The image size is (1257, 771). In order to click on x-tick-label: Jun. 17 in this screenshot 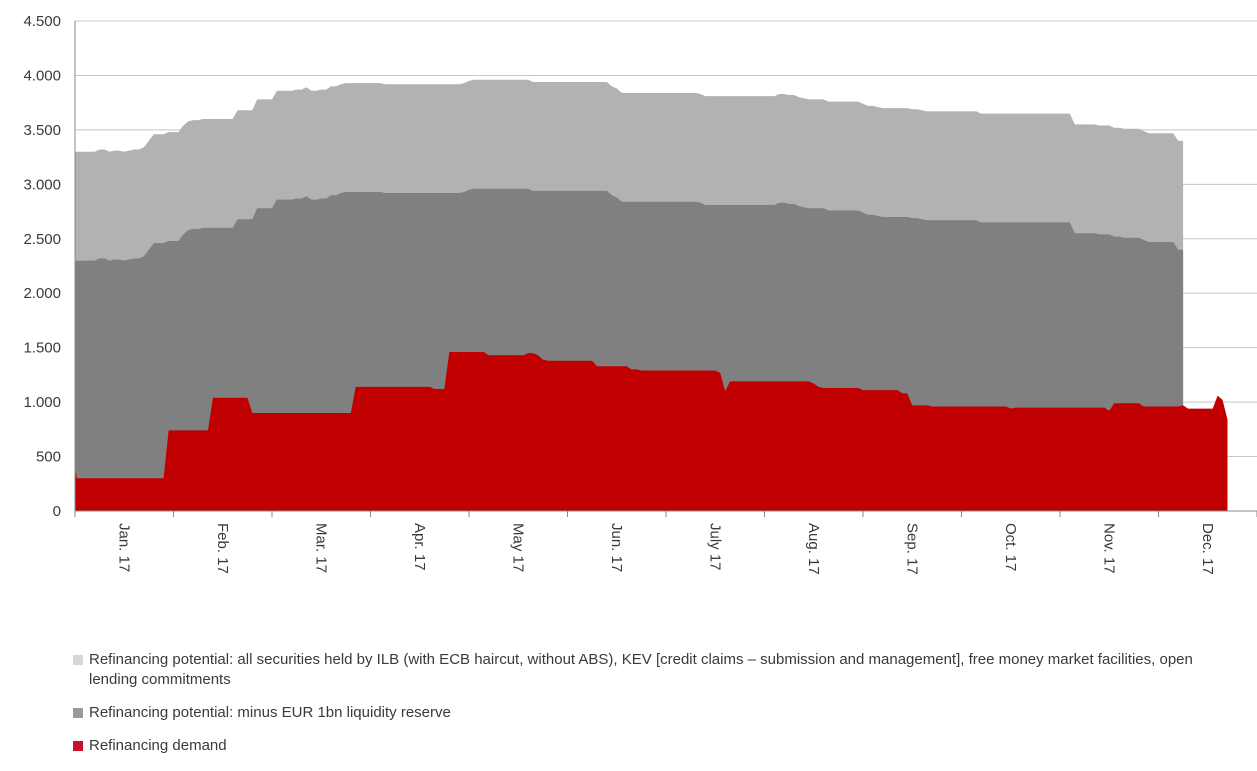, I will do `click(616, 547)`.